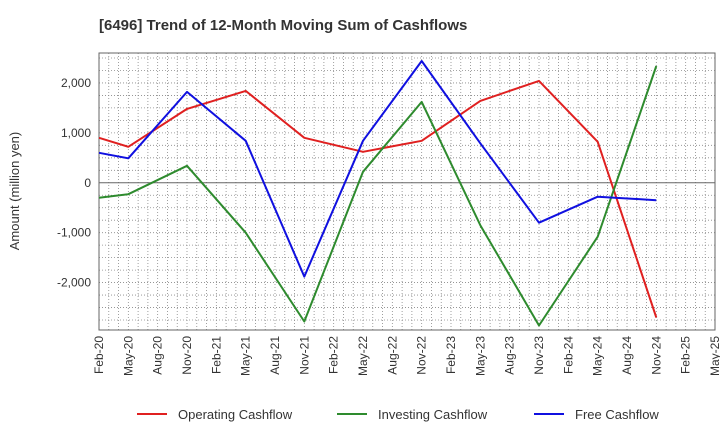 The width and height of the screenshot is (720, 445). What do you see at coordinates (714, 356) in the screenshot?
I see `x-tick-label: May-25` at bounding box center [714, 356].